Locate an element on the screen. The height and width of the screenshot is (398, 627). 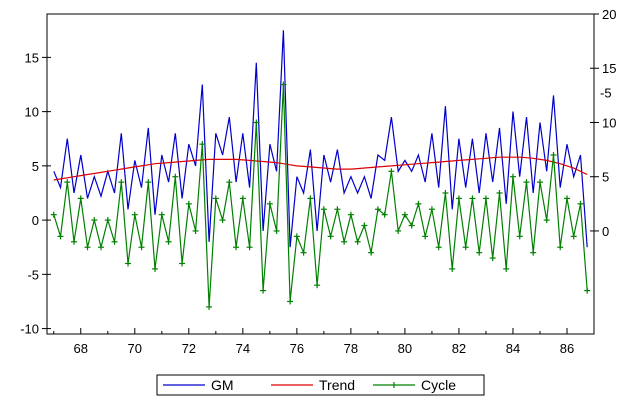
legend-label-cycle: Cycle is located at coordinates (438, 385).